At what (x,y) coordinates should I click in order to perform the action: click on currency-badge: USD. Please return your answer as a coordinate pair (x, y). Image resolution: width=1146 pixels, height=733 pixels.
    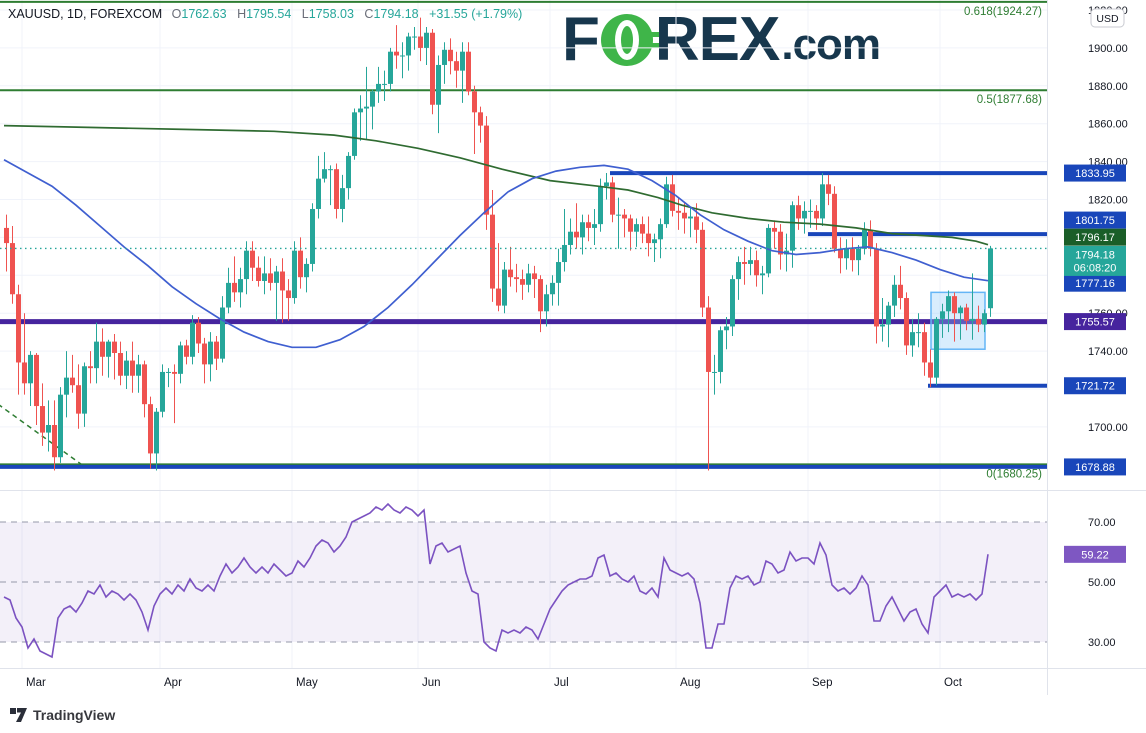
    Looking at the image, I should click on (1107, 18).